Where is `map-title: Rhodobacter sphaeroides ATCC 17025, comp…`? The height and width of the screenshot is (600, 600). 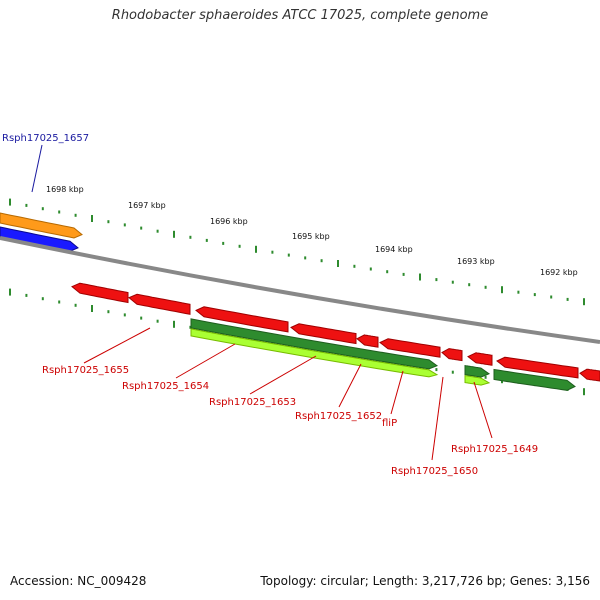
map-title: Rhodobacter sphaeroides ATCC 17025, comp… is located at coordinates (300, 15).